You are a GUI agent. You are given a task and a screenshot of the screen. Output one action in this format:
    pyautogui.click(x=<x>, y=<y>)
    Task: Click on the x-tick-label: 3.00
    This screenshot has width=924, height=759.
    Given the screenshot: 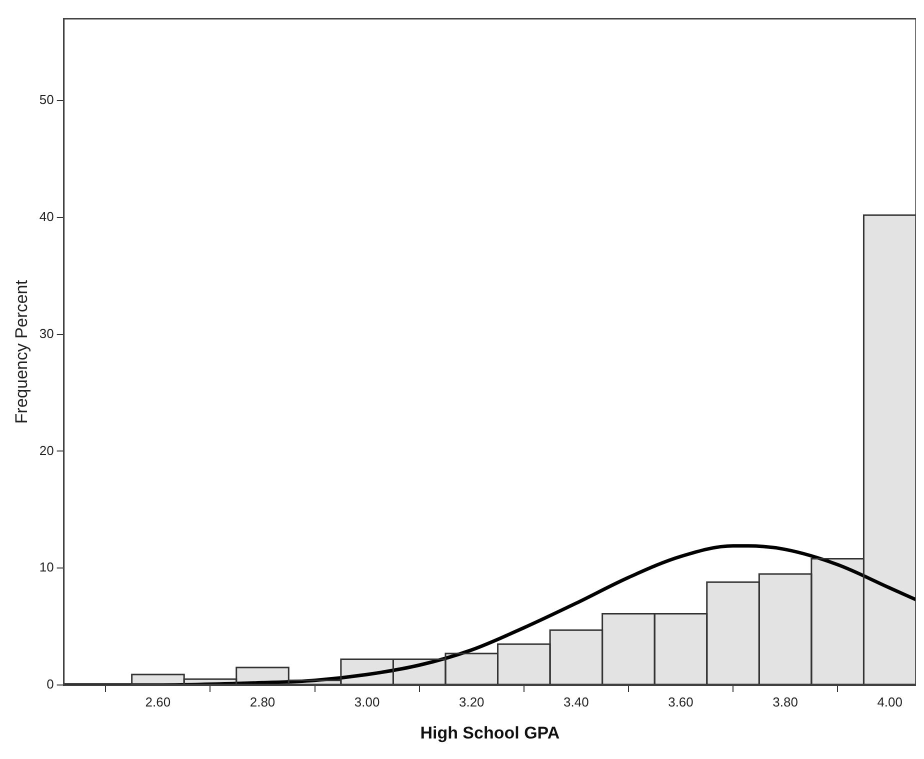 What is the action you would take?
    pyautogui.click(x=367, y=702)
    